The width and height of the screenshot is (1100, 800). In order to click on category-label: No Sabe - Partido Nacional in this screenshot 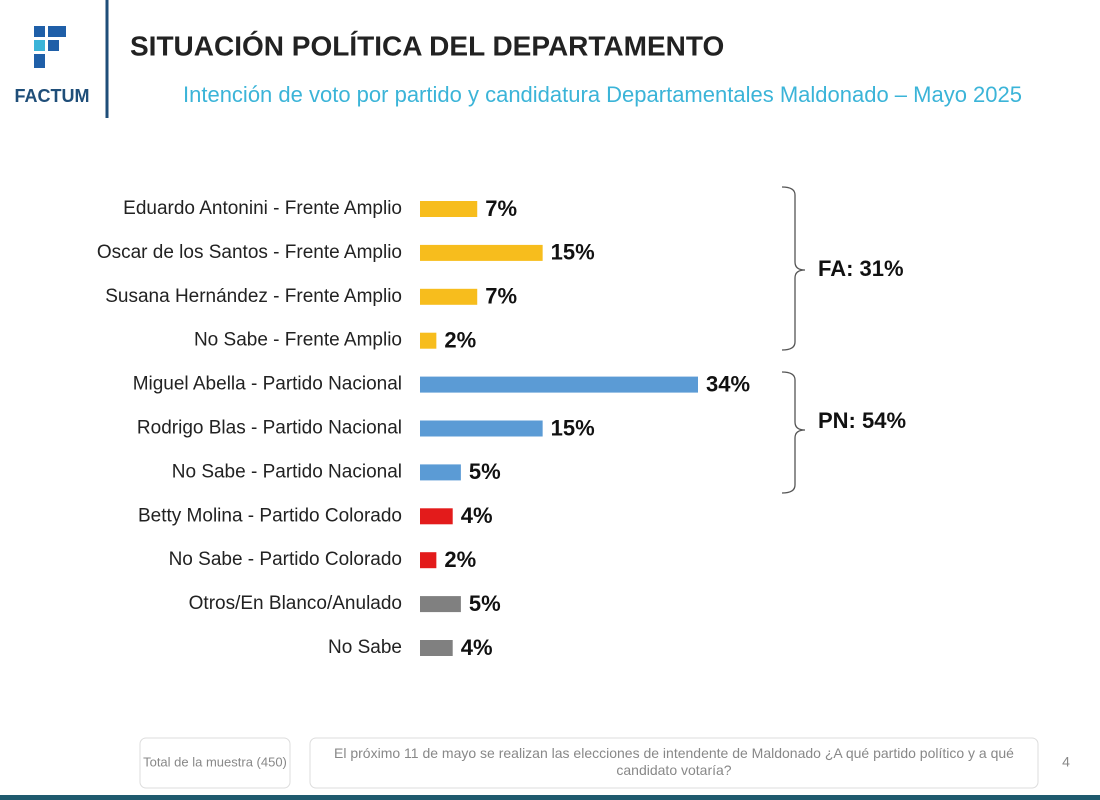, I will do `click(287, 471)`.